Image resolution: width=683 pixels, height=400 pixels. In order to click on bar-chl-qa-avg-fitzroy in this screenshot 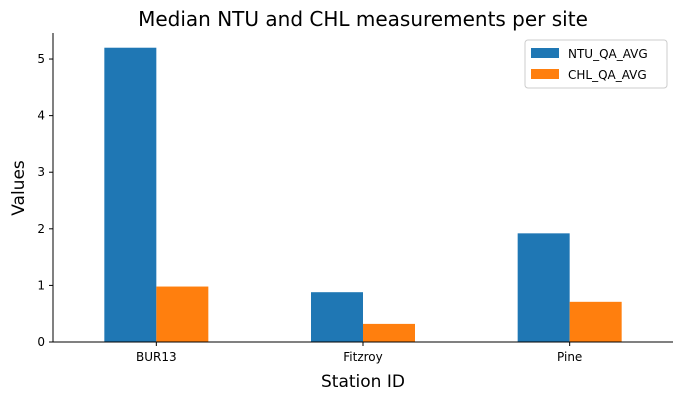, I will do `click(389, 332)`.